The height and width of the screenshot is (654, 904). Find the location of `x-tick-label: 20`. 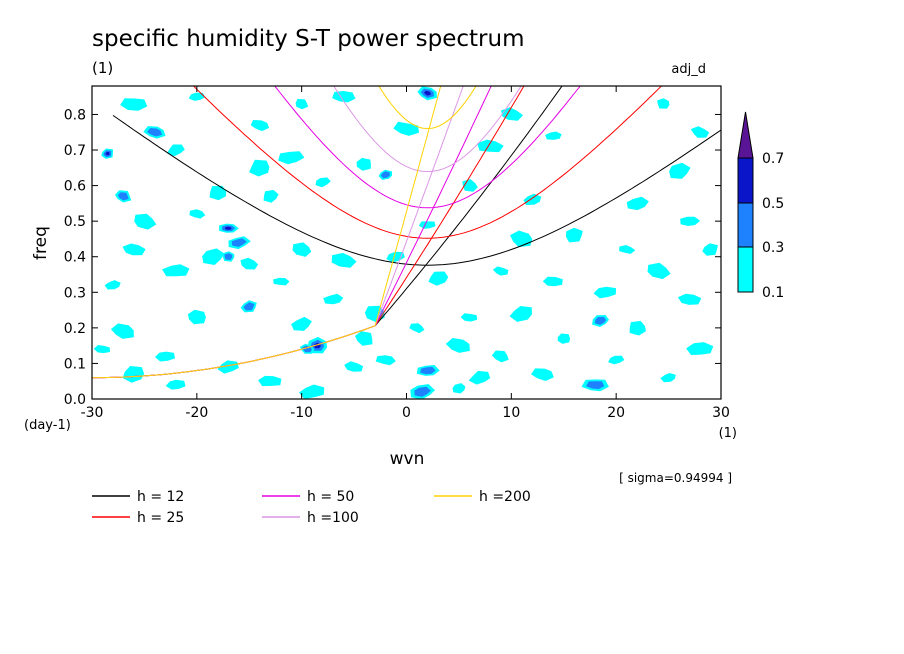

x-tick-label: 20 is located at coordinates (616, 413).